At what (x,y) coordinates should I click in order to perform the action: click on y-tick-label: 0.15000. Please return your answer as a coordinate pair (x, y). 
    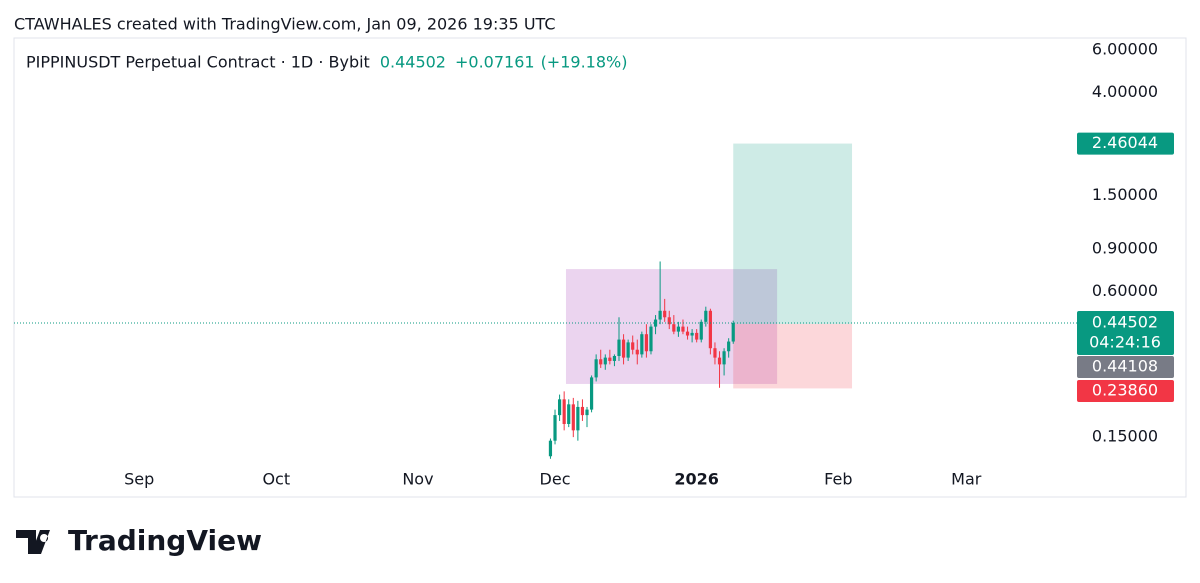
    Looking at the image, I should click on (1125, 436).